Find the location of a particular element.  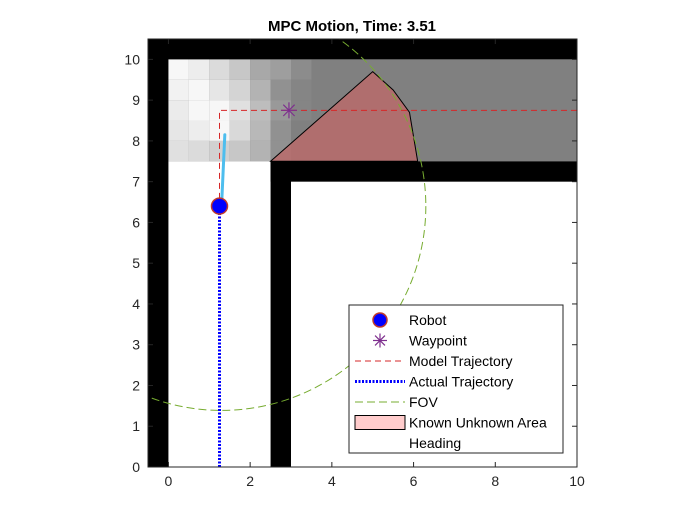

x-tick-label: 4 is located at coordinates (332, 481).